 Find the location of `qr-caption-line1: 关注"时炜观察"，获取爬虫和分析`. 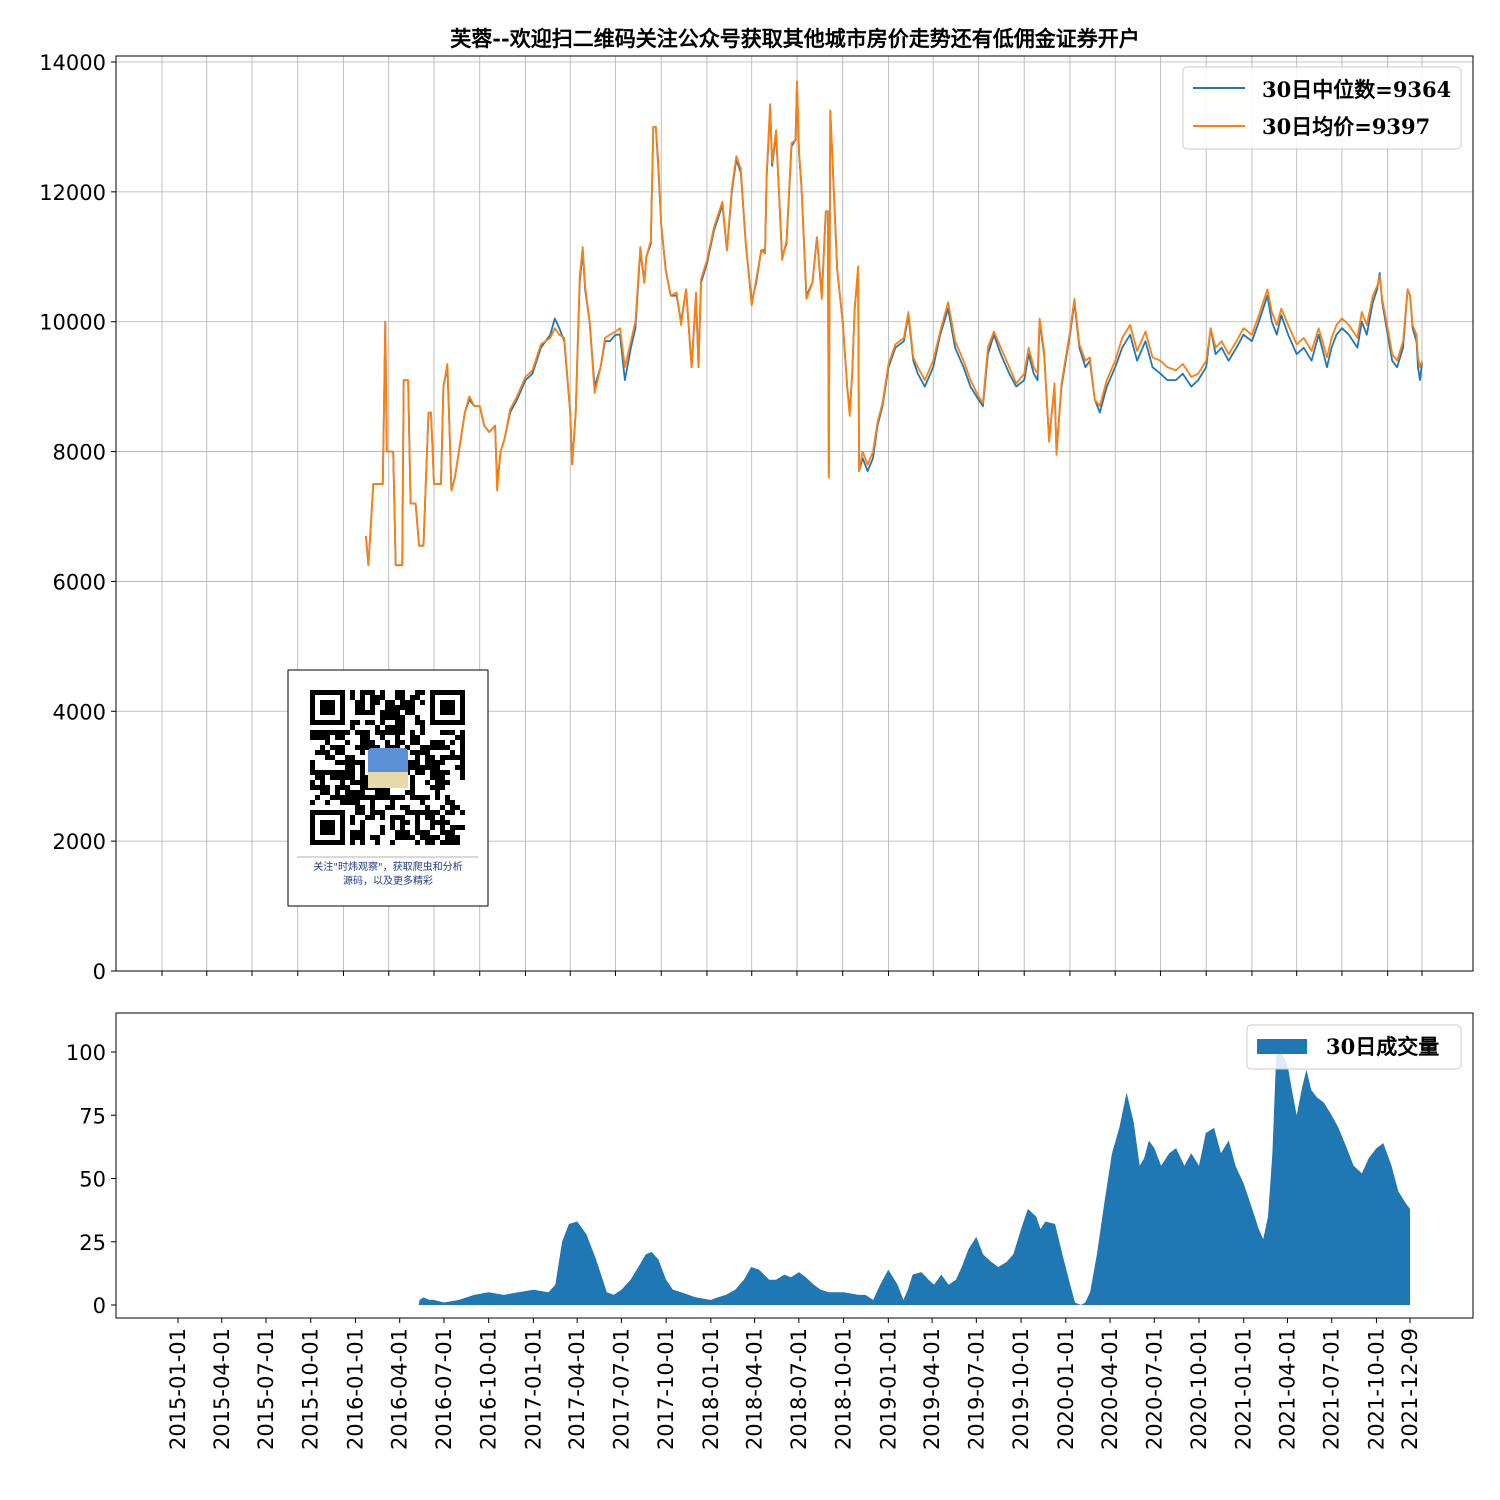

qr-caption-line1: 关注"时炜观察"，获取爬虫和分析 is located at coordinates (387, 866).